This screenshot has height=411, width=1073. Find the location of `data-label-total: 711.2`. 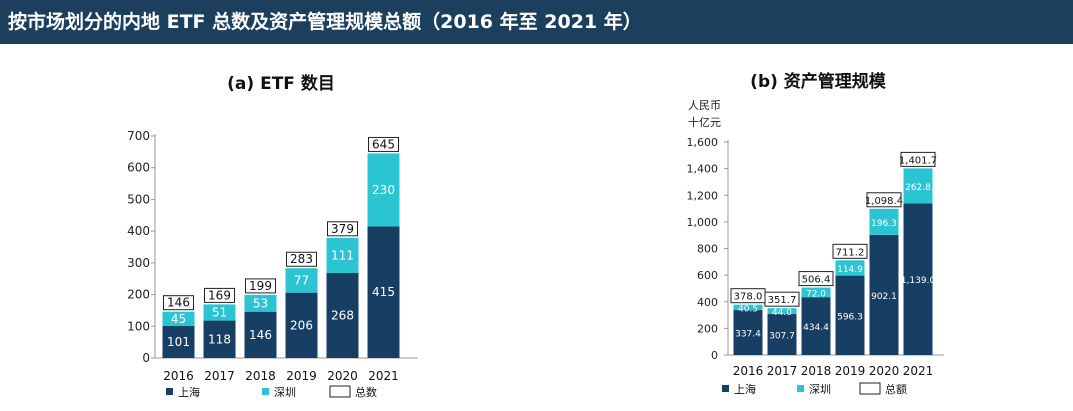

data-label-total: 711.2 is located at coordinates (850, 252).